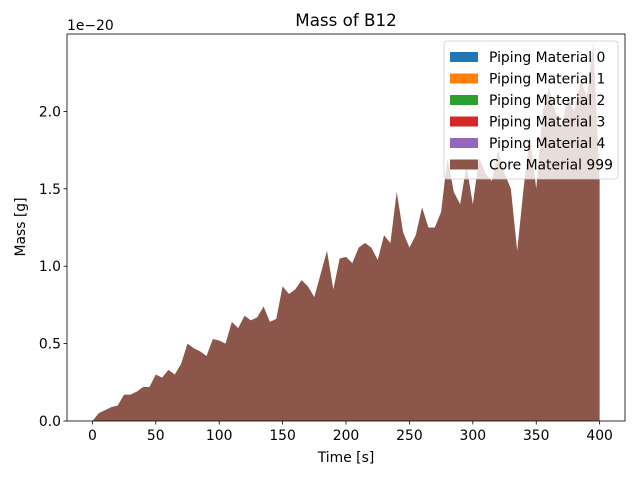 This screenshot has width=640, height=480. What do you see at coordinates (50, 112) in the screenshot?
I see `y-tick-label: 2.0` at bounding box center [50, 112].